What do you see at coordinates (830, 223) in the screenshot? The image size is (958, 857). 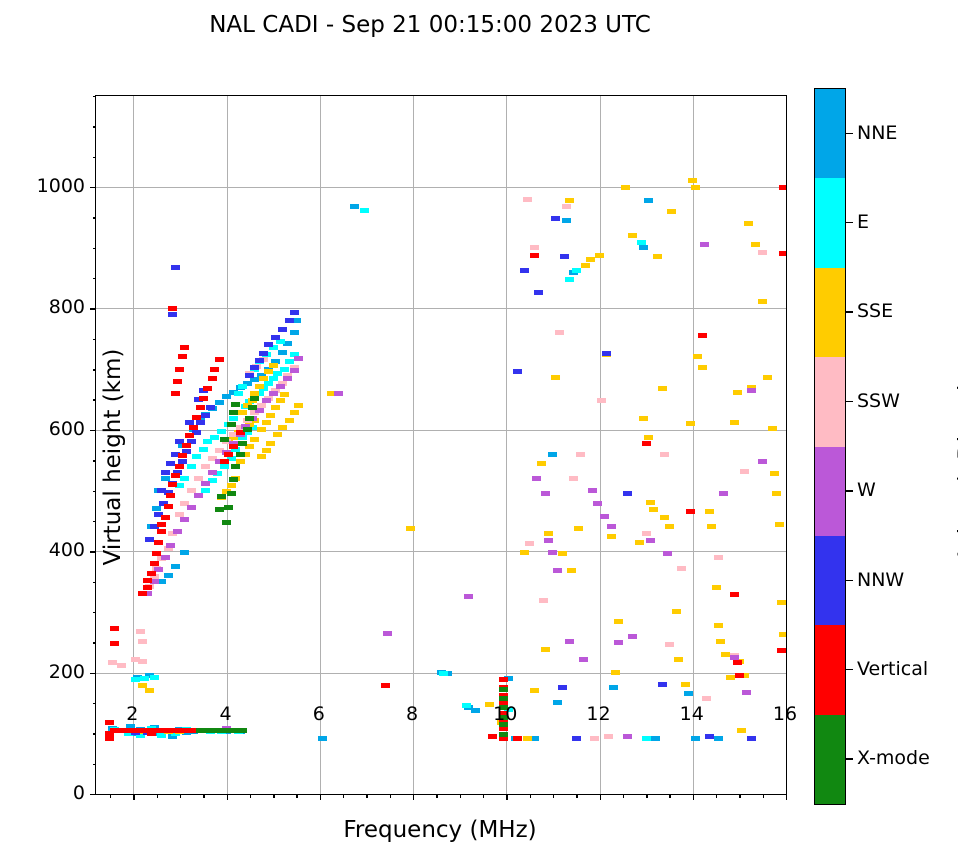 I see `colorbar-segment-e` at bounding box center [830, 223].